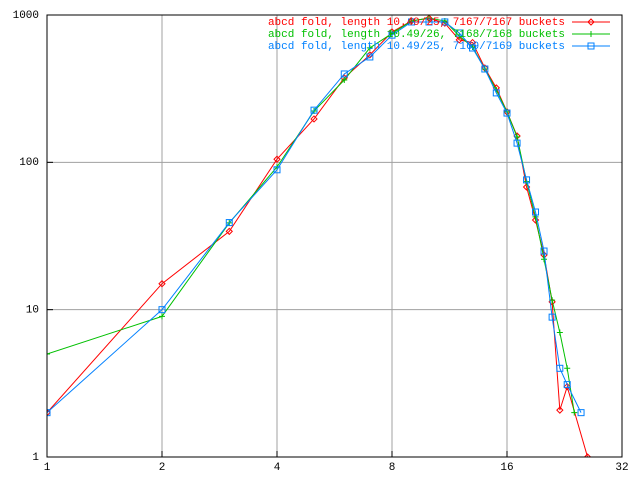  I want to click on y-tick-label: 1, so click(35, 458).